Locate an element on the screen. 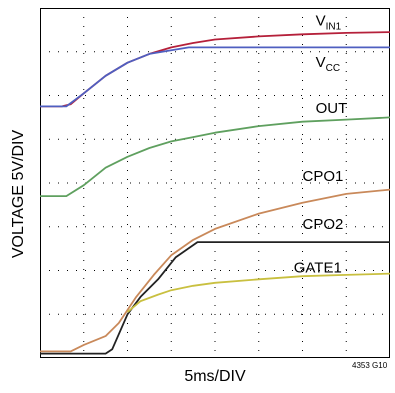 This screenshot has height=393, width=395. y-axis-label: VOLTAGE 5V/DIV is located at coordinates (18, 194).